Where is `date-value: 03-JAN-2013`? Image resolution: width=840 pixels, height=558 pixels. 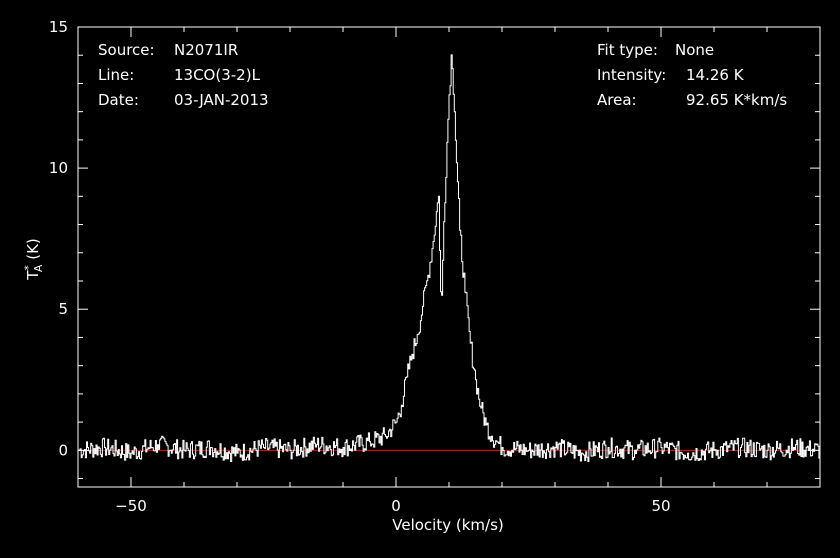
date-value: 03-JAN-2013 is located at coordinates (221, 100).